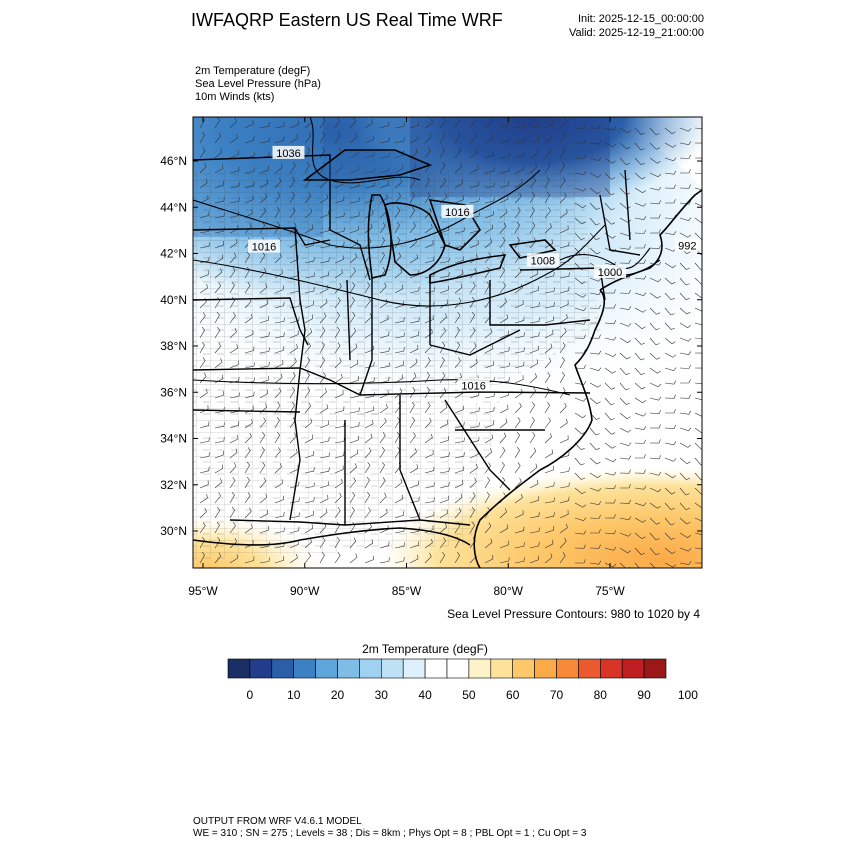 The height and width of the screenshot is (850, 850). Describe the element at coordinates (462, 680) in the screenshot. I see `temperature-colorbar: 0 10 20 30 40 50 60 70 80 90 100` at that location.